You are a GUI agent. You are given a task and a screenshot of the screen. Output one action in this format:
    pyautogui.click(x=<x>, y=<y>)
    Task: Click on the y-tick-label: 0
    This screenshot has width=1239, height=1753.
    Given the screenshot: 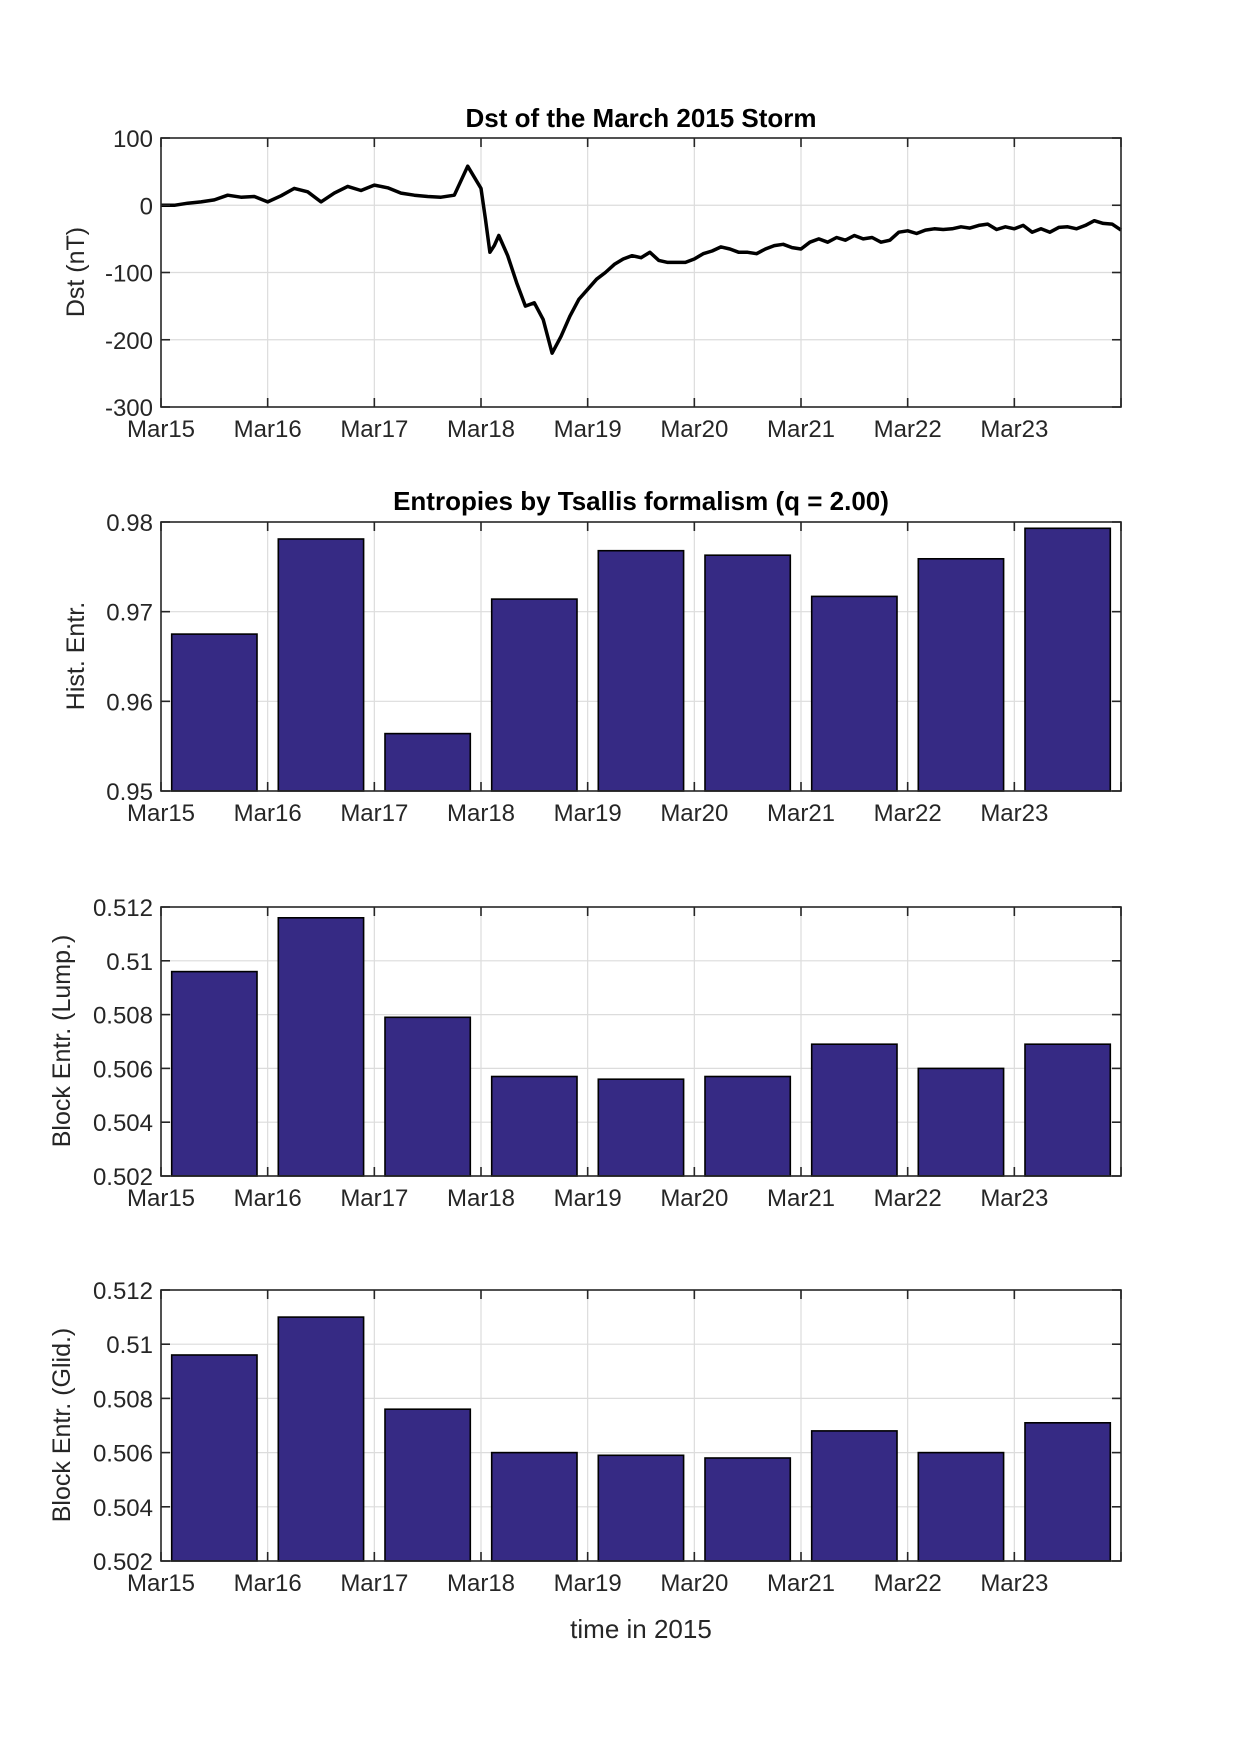 What is the action you would take?
    pyautogui.click(x=146, y=206)
    